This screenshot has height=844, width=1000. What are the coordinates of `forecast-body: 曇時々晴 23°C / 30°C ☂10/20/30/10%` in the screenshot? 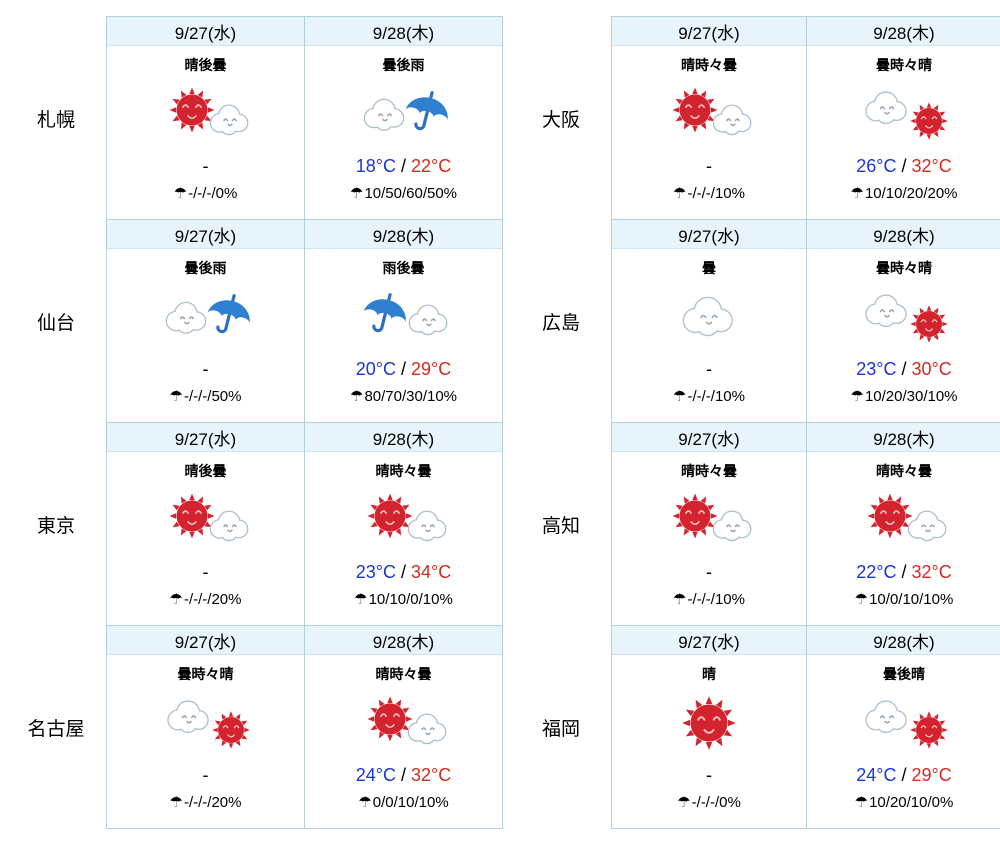 It's located at (903, 335).